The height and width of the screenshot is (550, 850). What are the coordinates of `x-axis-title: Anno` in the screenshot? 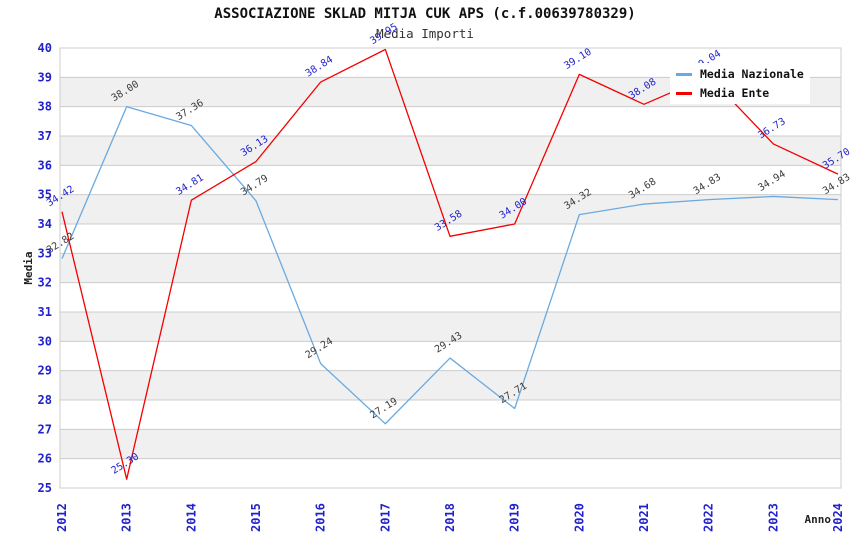 It's located at (818, 519).